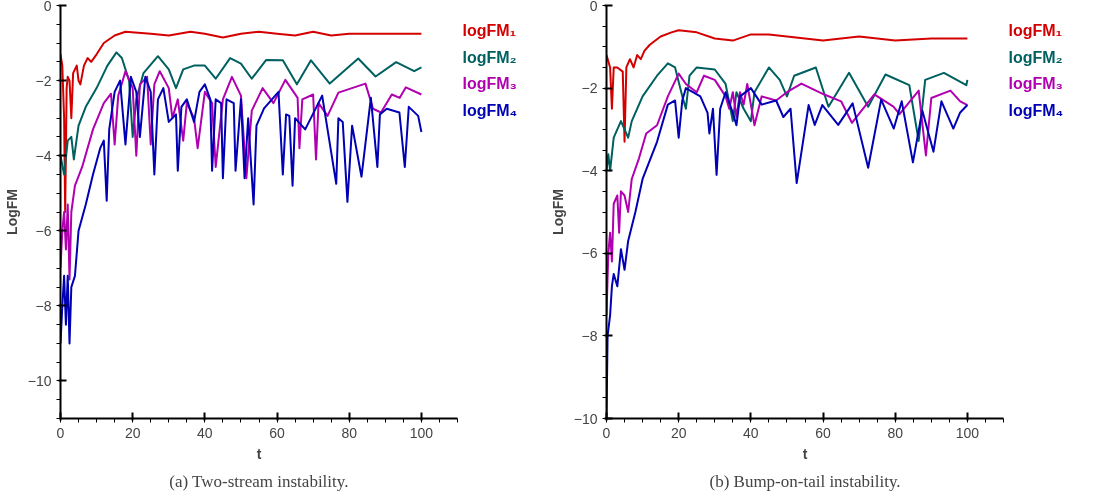 The image size is (1093, 499). Describe the element at coordinates (259, 481) in the screenshot. I see `text: (a) Two-stream instability.` at that location.